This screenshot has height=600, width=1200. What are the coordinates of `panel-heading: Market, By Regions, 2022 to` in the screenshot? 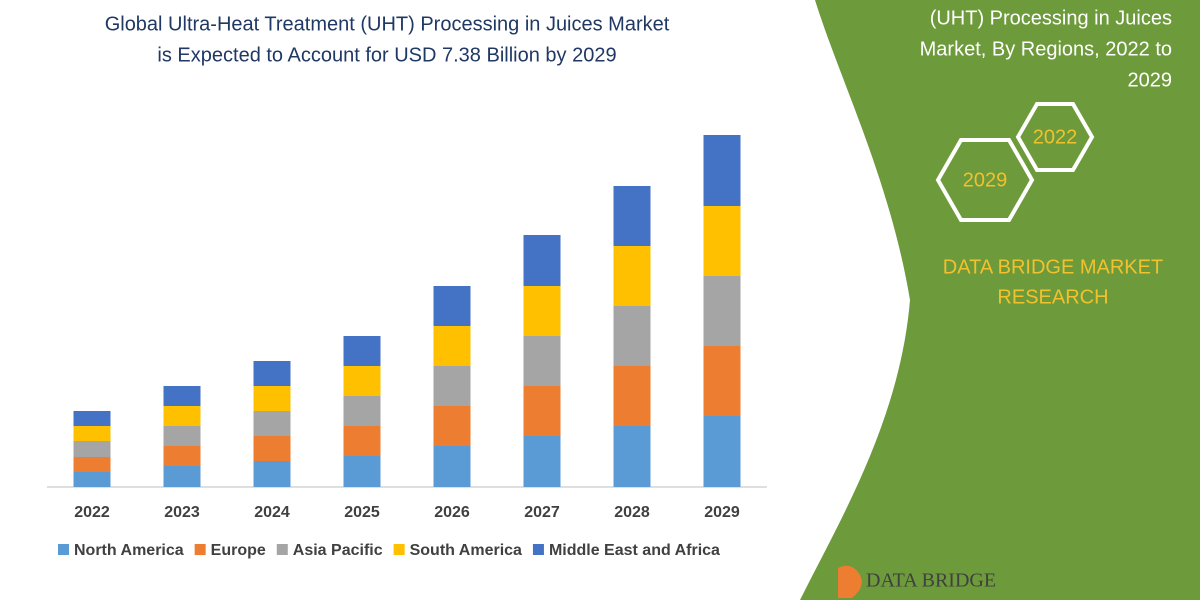 It's located at (1046, 49).